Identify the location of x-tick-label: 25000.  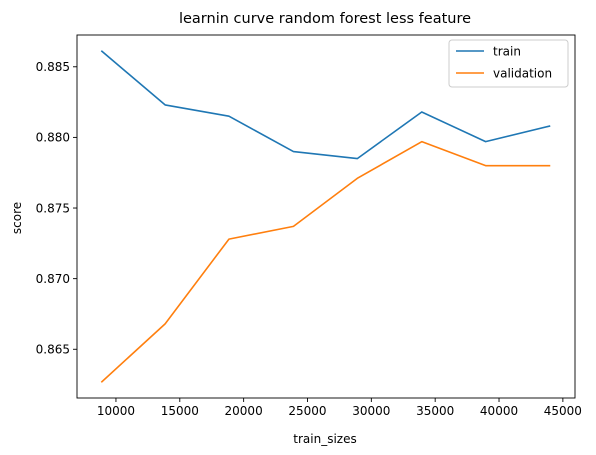
(307, 411).